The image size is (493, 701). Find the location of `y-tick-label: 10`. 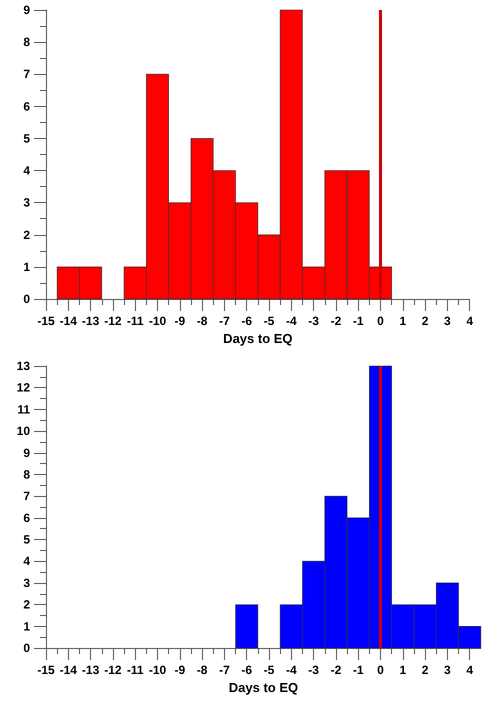

y-tick-label: 10 is located at coordinates (23, 431).